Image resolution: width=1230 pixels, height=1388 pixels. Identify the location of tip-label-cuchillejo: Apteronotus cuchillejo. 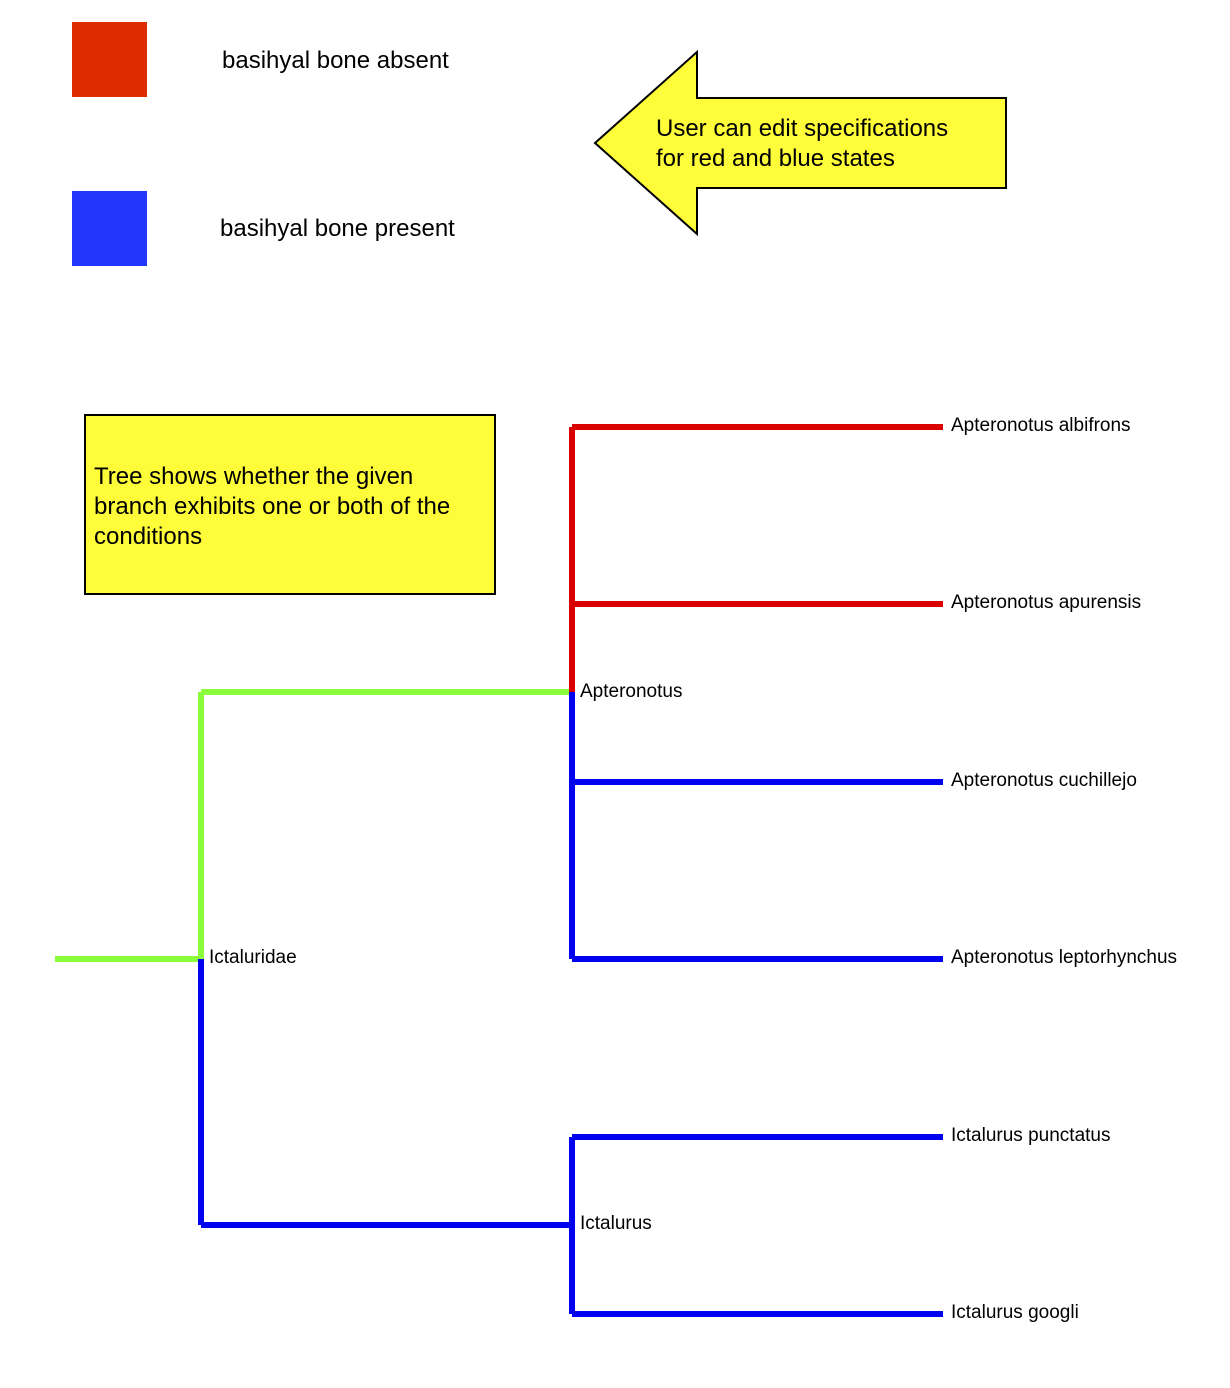
(1044, 780).